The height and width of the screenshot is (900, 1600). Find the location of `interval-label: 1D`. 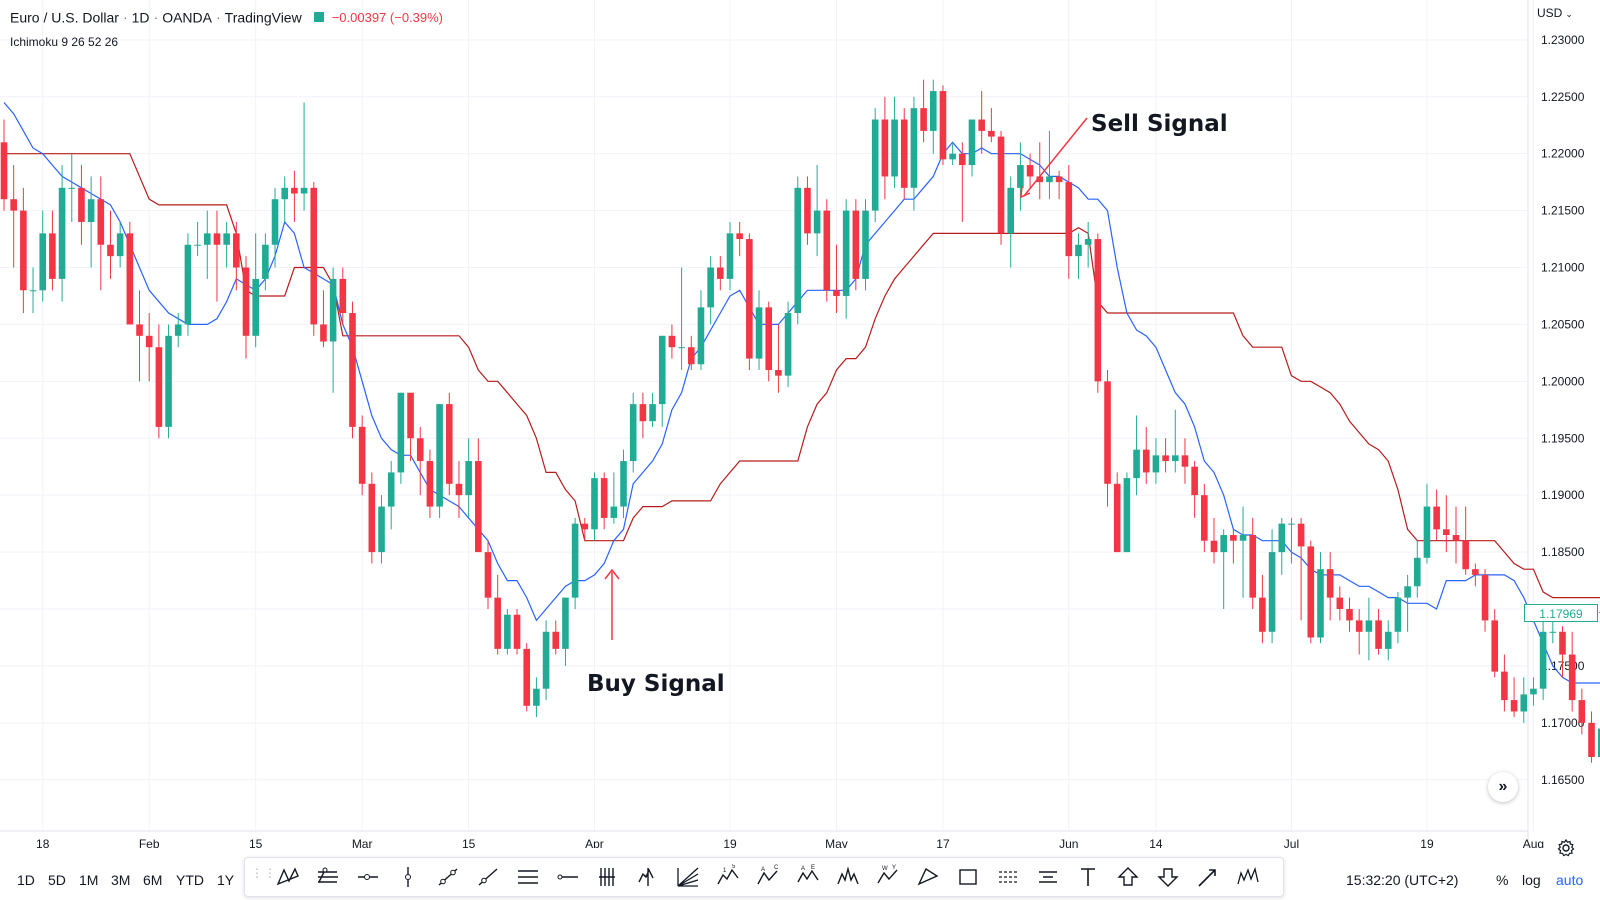

interval-label: 1D is located at coordinates (140, 17).